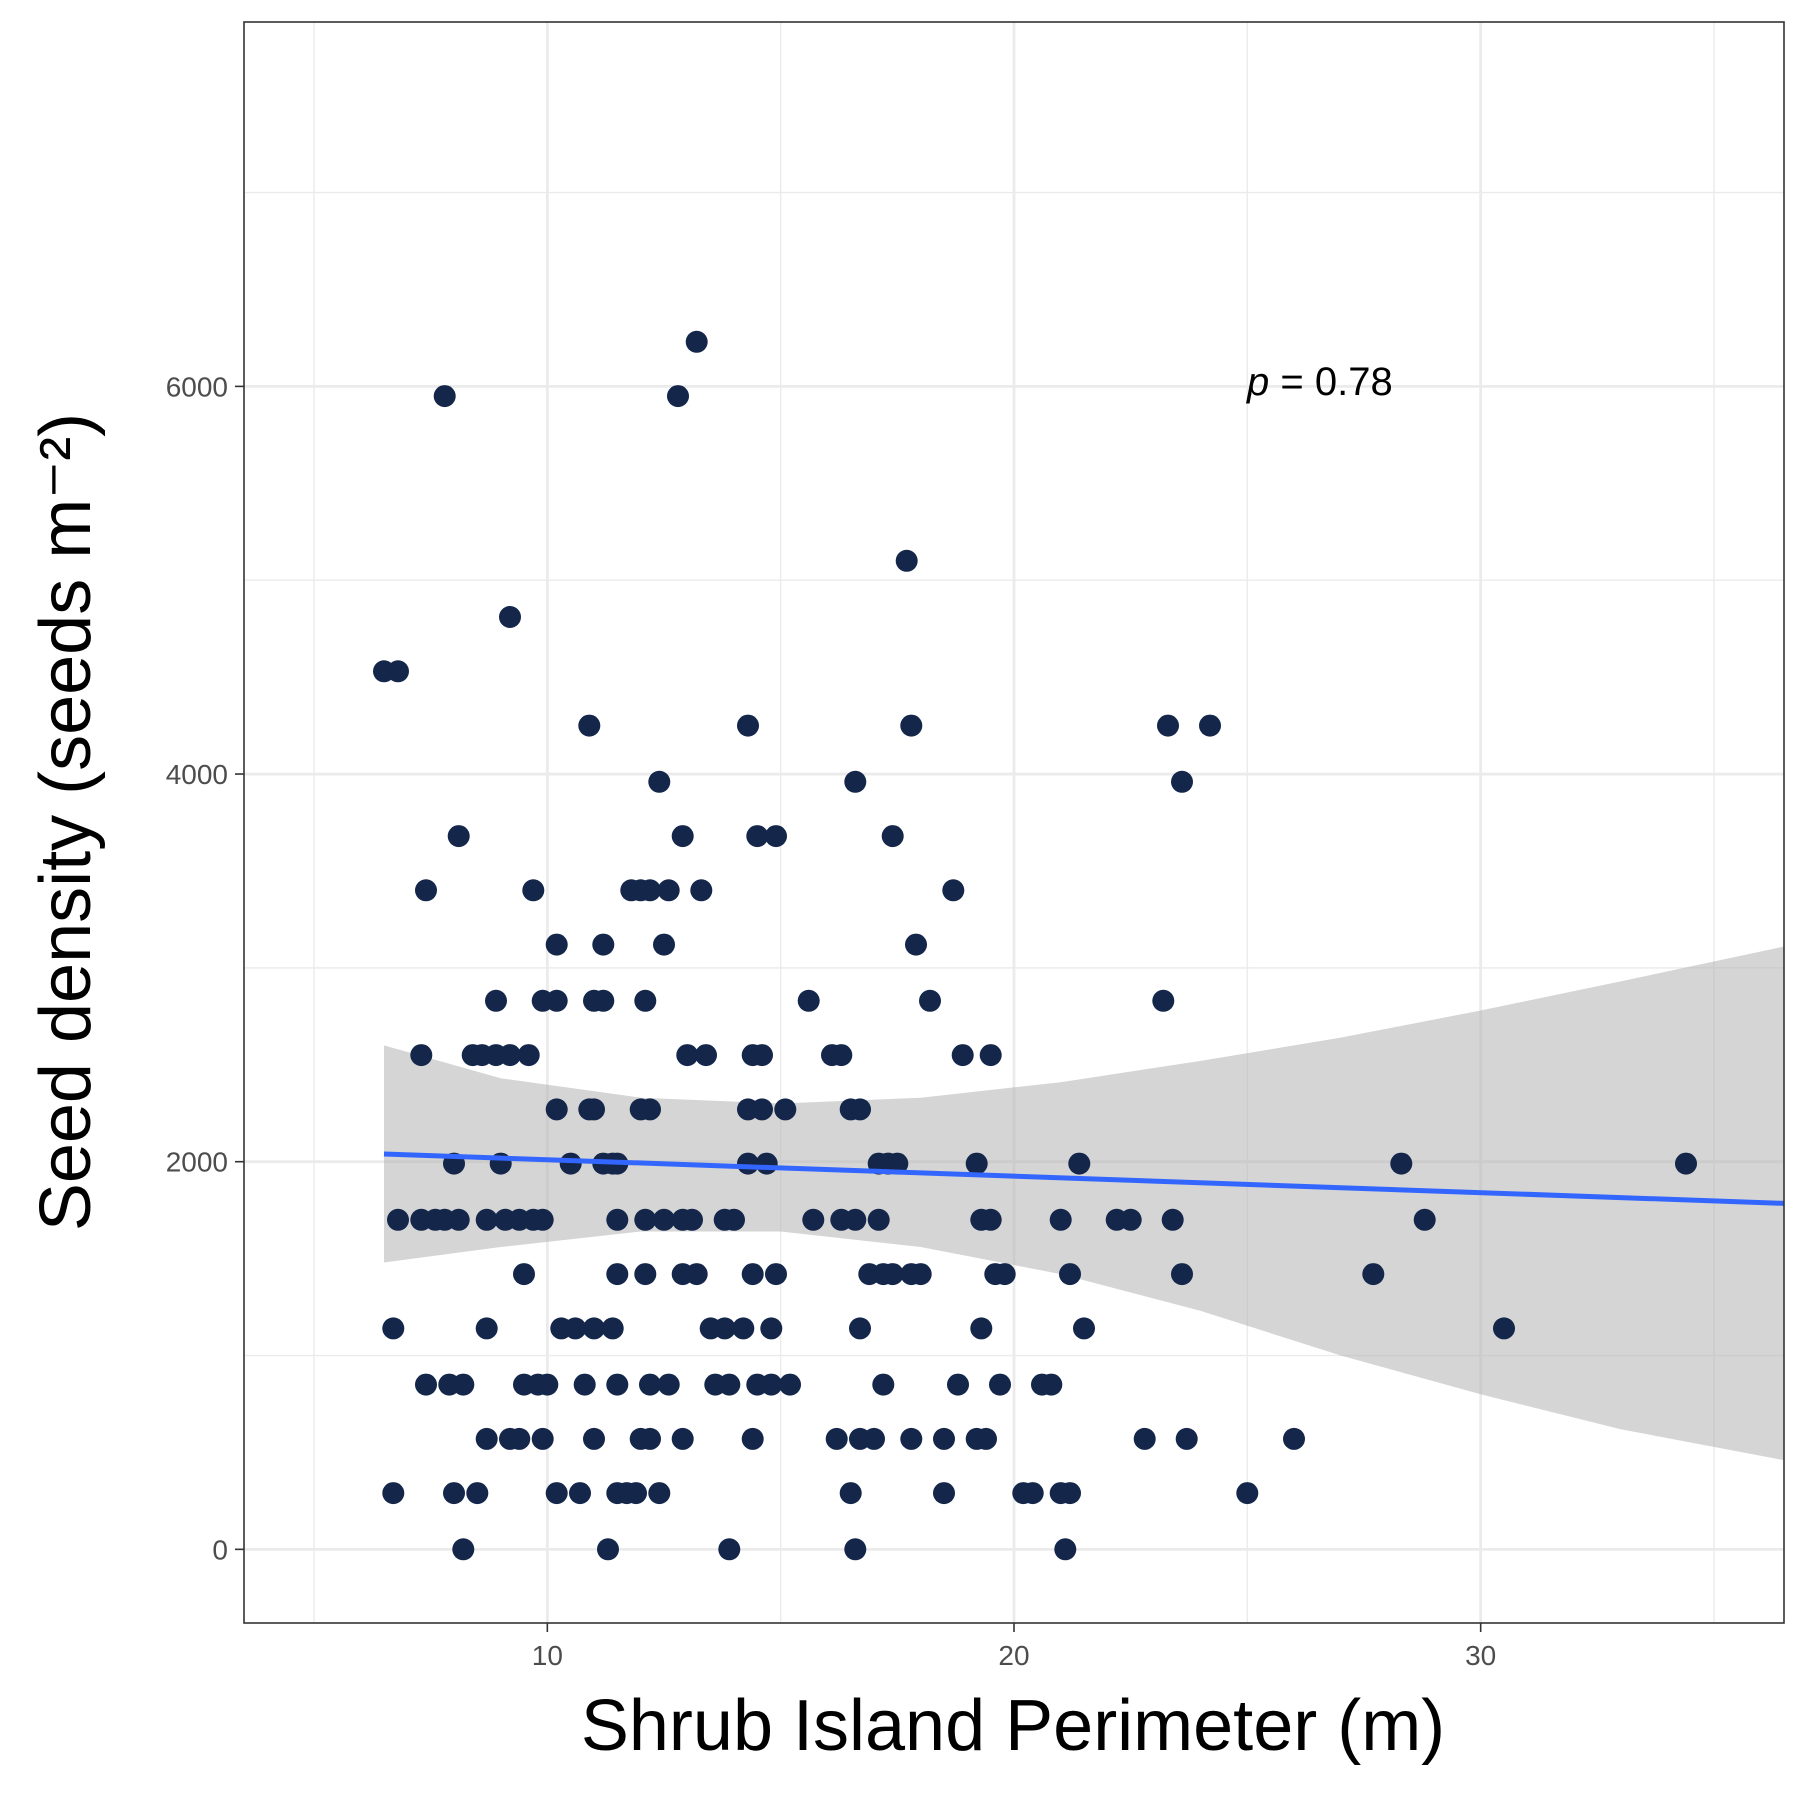  What do you see at coordinates (205, 968) in the screenshot?
I see `y-axis-ticks: 0 2000 4000 6000` at bounding box center [205, 968].